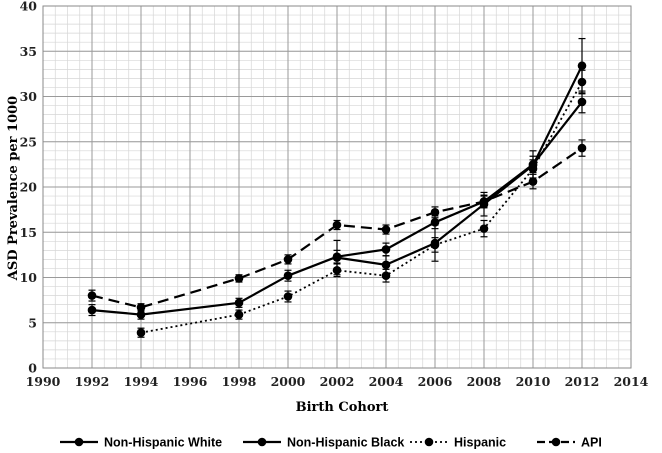 The height and width of the screenshot is (453, 662). I want to click on y-tick-label: 15, so click(28, 232).